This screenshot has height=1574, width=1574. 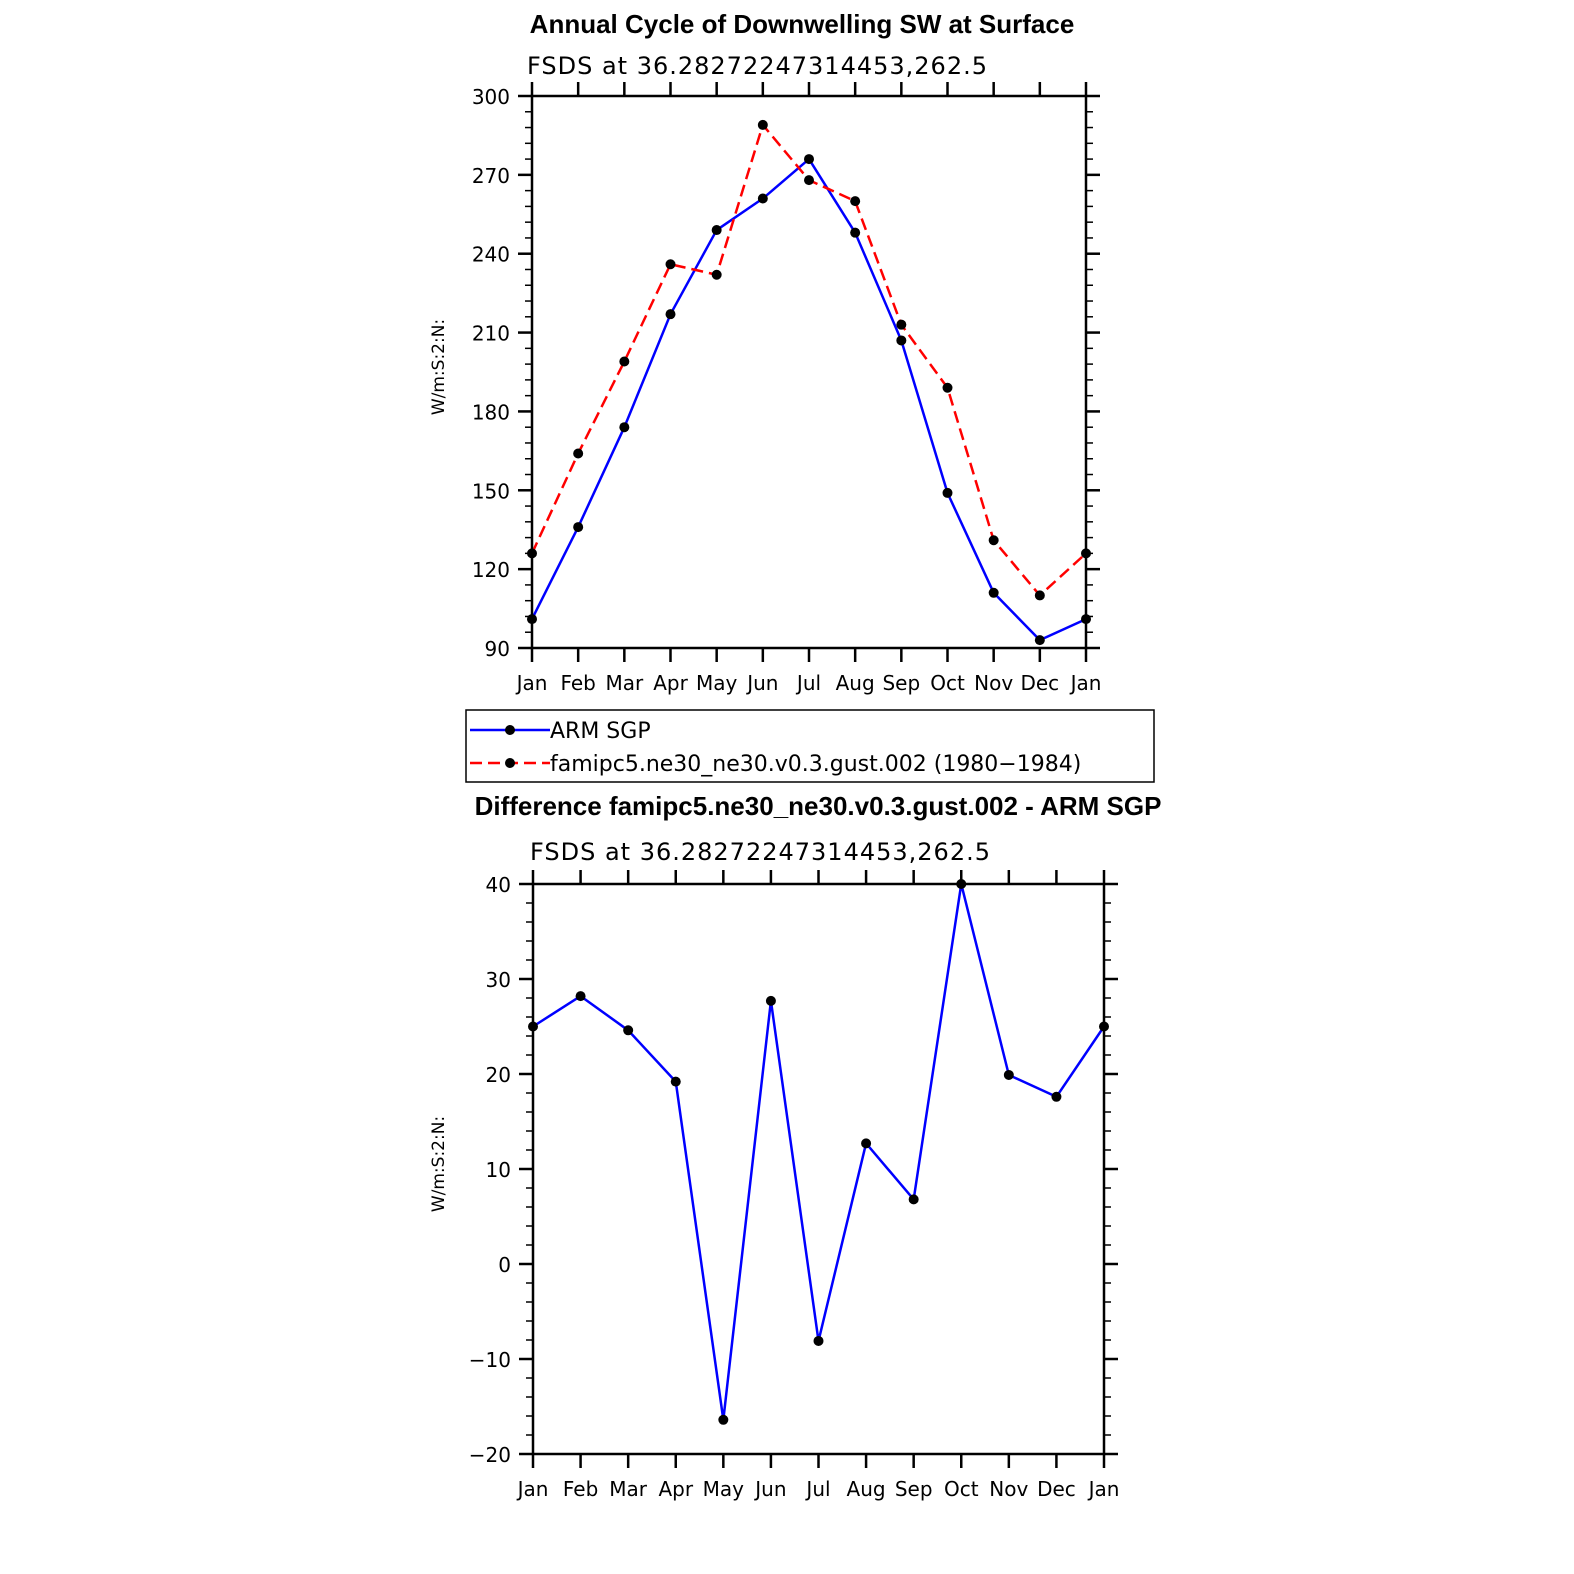 I want to click on y-tick-label: 90, so click(x=497, y=649).